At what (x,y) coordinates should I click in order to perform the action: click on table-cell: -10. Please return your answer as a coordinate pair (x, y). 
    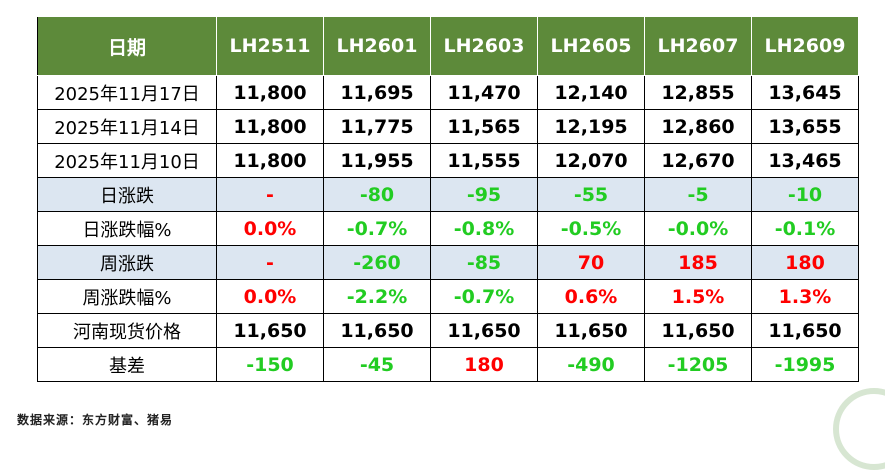
    Looking at the image, I should click on (805, 194).